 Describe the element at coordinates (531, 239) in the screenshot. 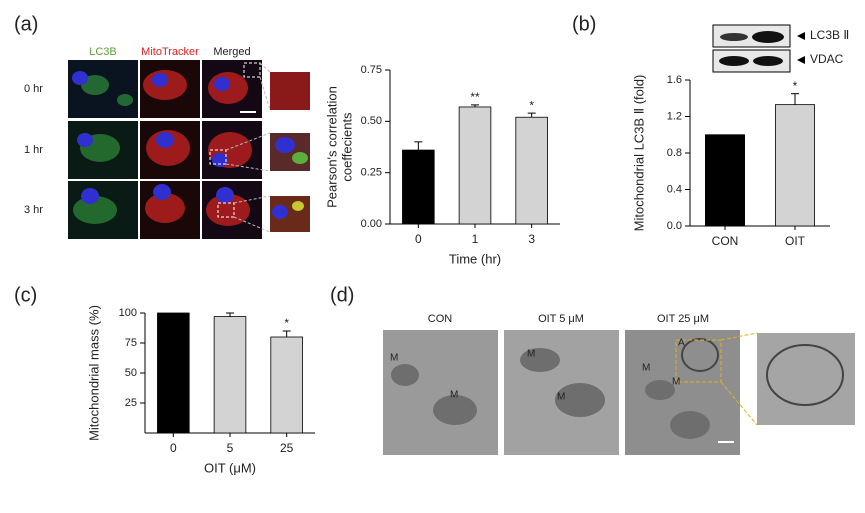

I see `x-tick-label: 3` at that location.